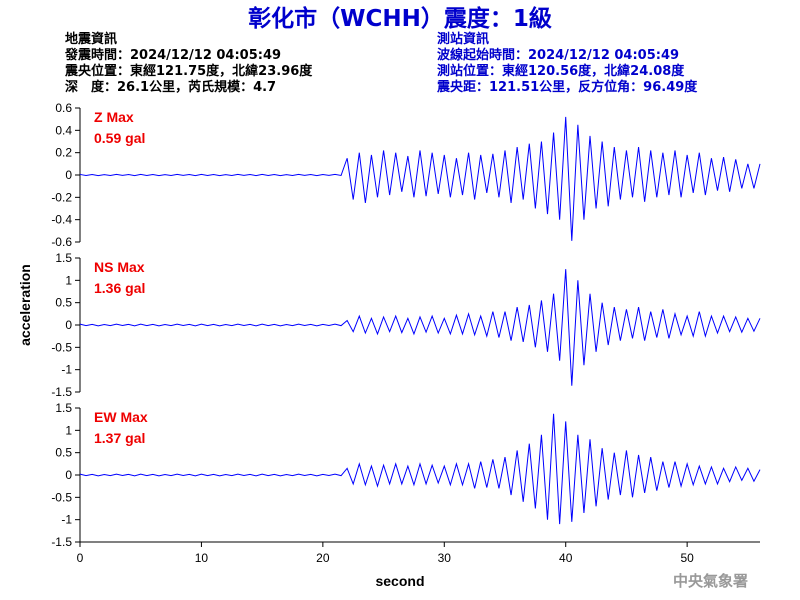  I want to click on chart-title: 彰化市（WCHH）震度：1級, so click(400, 18).